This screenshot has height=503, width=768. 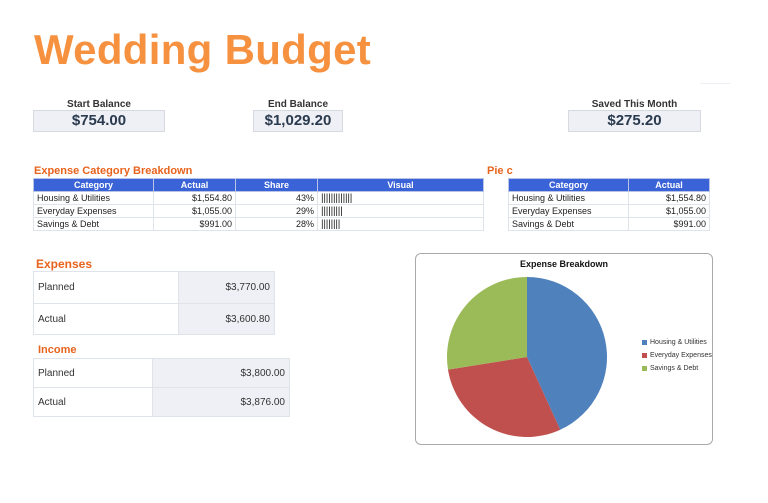 I want to click on divider, so click(x=715, y=83).